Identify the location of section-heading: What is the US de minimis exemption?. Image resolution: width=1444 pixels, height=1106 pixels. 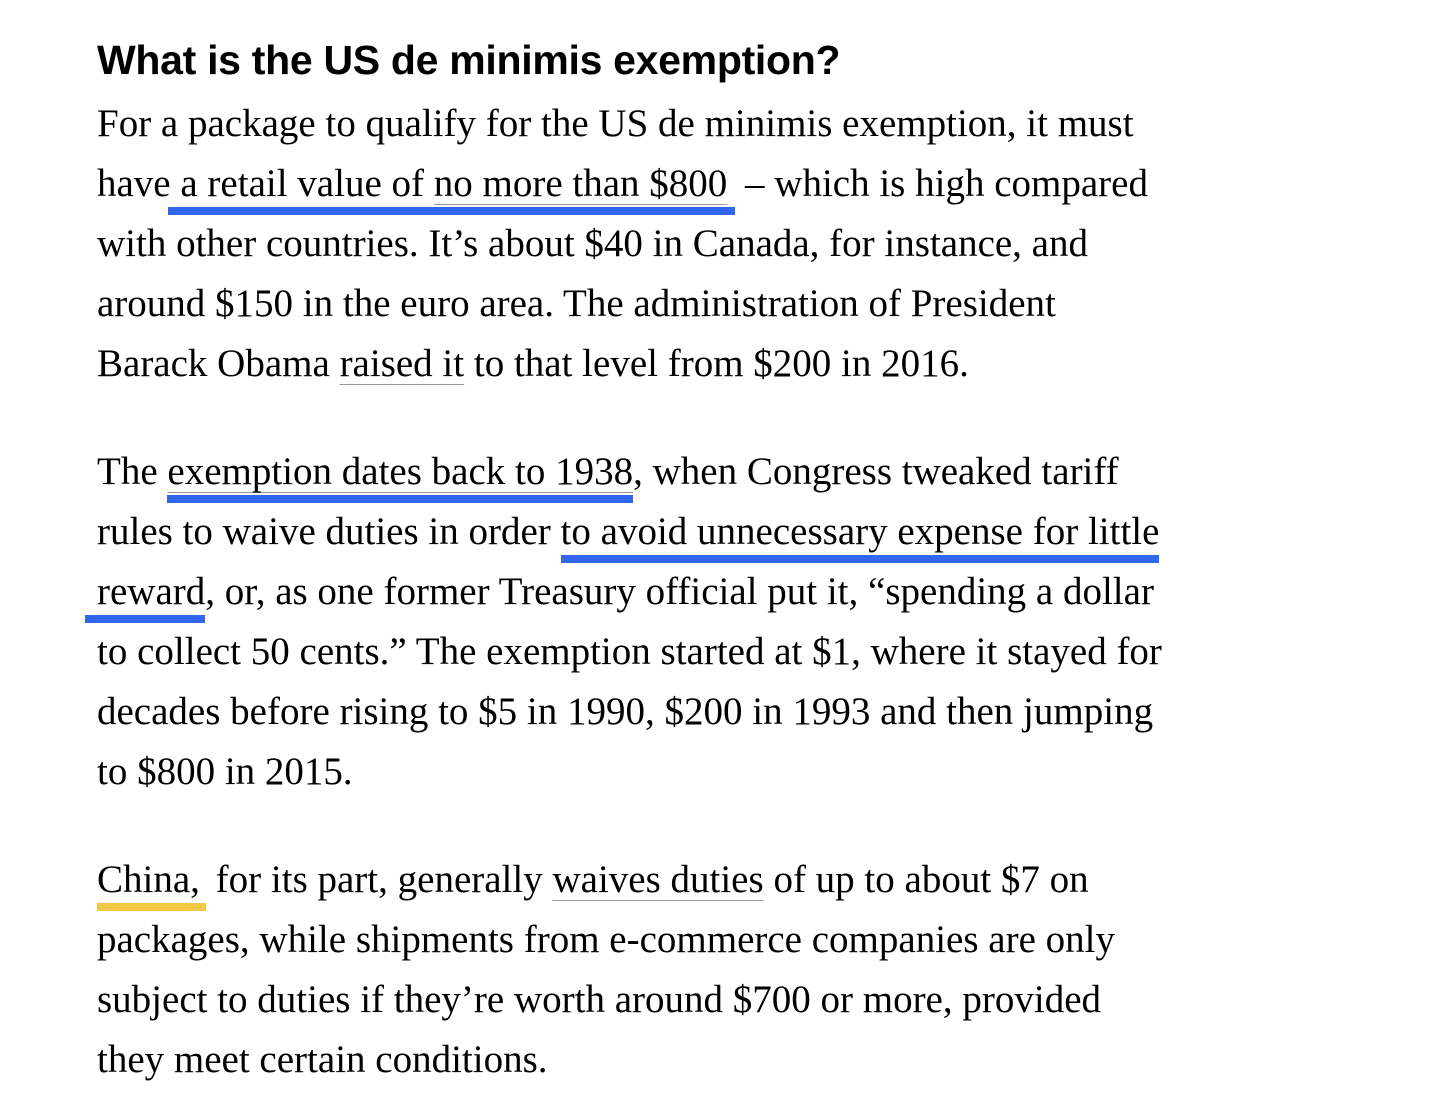
(469, 60).